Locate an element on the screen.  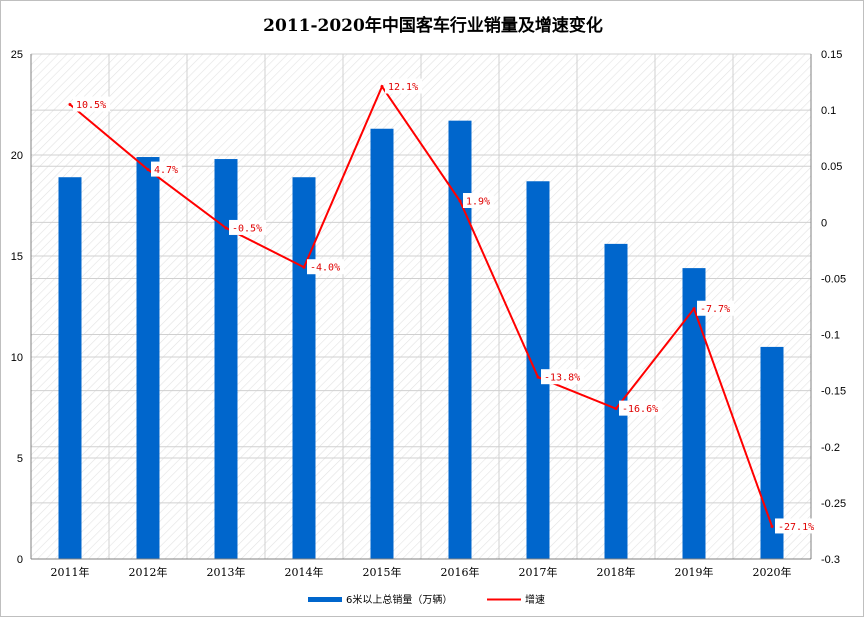
data-label: -7.7% is located at coordinates (715, 308).